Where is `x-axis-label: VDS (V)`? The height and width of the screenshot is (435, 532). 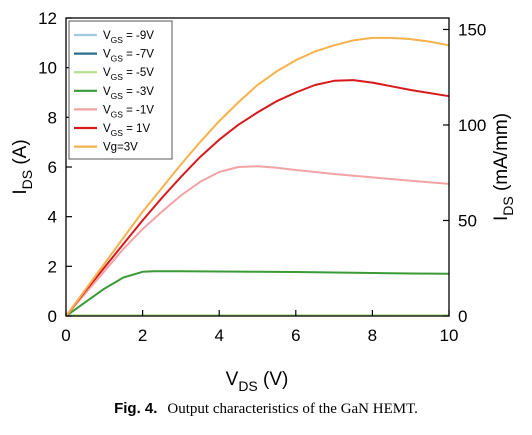 x-axis-label: VDS (V) is located at coordinates (257, 381).